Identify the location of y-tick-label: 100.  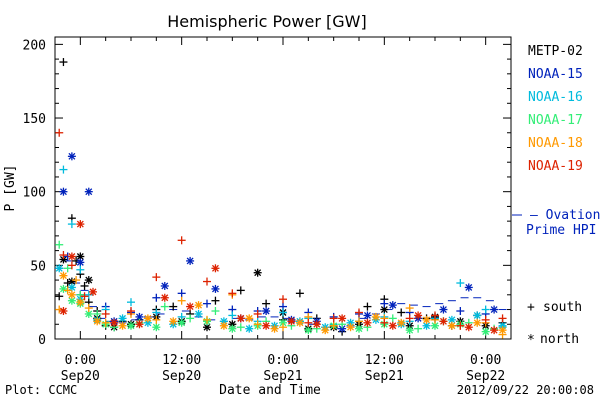
(34, 193).